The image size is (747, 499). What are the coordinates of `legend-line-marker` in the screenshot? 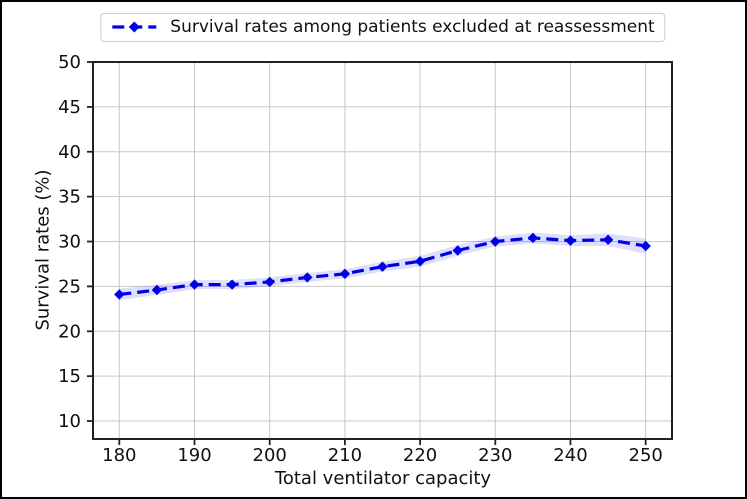 It's located at (134, 27).